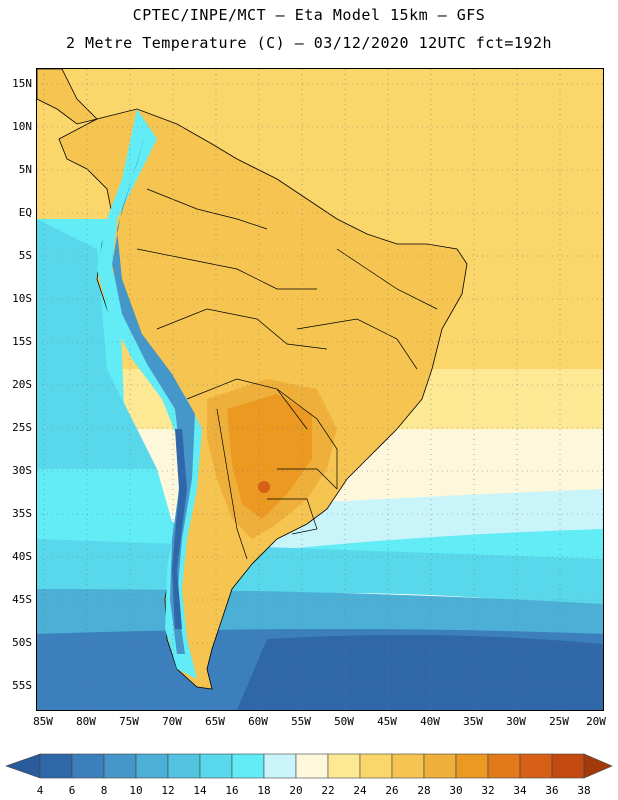 The image size is (618, 800). Describe the element at coordinates (344, 721) in the screenshot. I see `lon-label-50w: 50W` at that location.